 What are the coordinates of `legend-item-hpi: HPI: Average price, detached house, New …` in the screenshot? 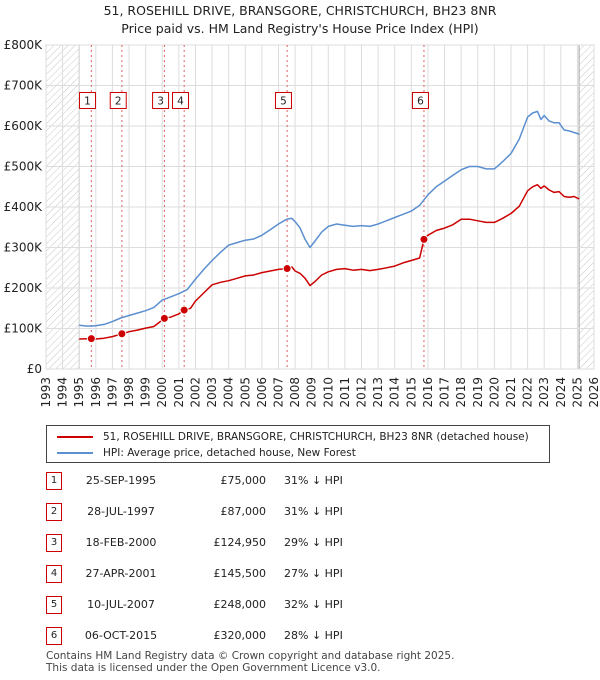 It's located at (206, 453).